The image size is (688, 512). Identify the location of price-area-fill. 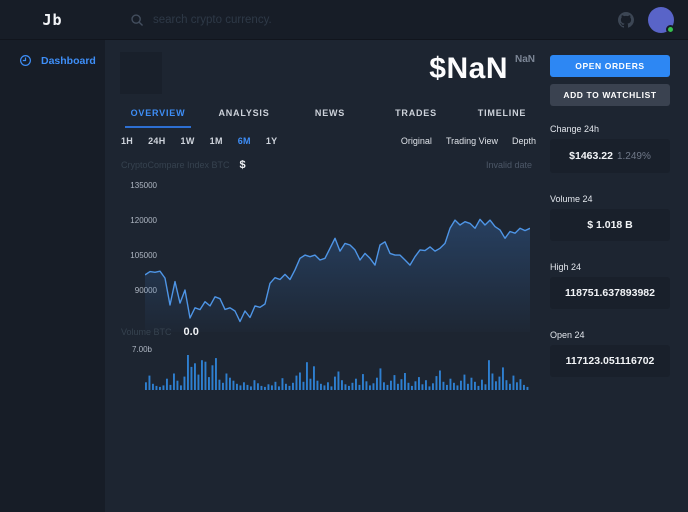
(337, 275).